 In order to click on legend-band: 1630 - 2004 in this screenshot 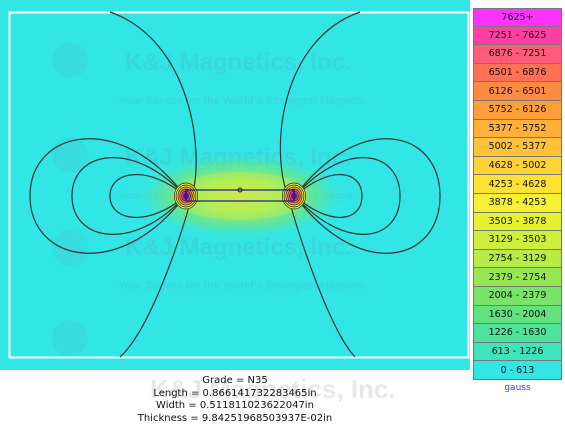, I will do `click(517, 315)`.